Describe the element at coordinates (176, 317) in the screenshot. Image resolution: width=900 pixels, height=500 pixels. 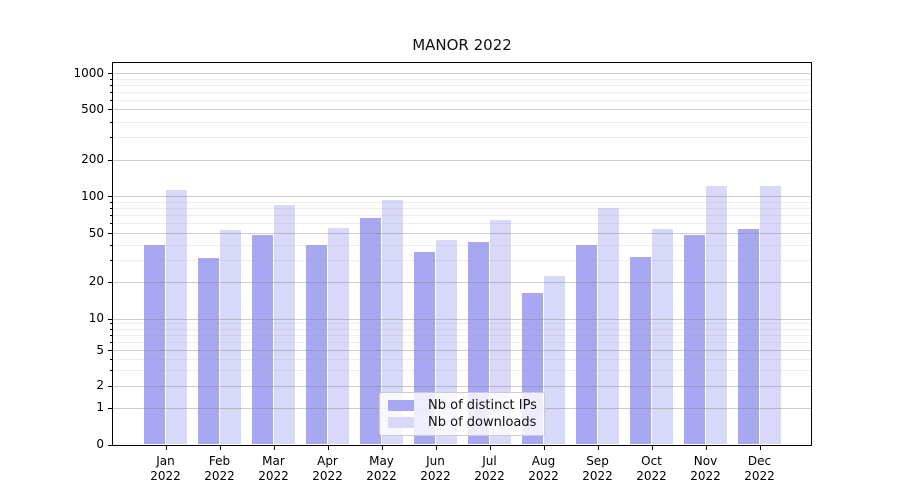
I see `bar-downloads-jan` at that location.